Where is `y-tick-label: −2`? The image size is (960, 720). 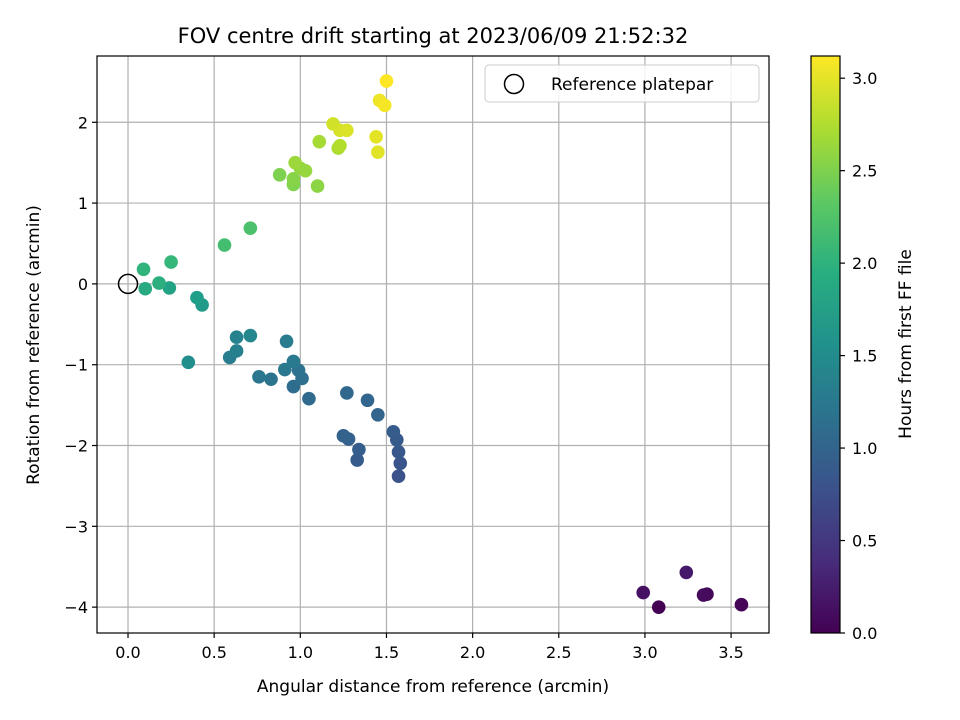 y-tick-label: −2 is located at coordinates (76, 446).